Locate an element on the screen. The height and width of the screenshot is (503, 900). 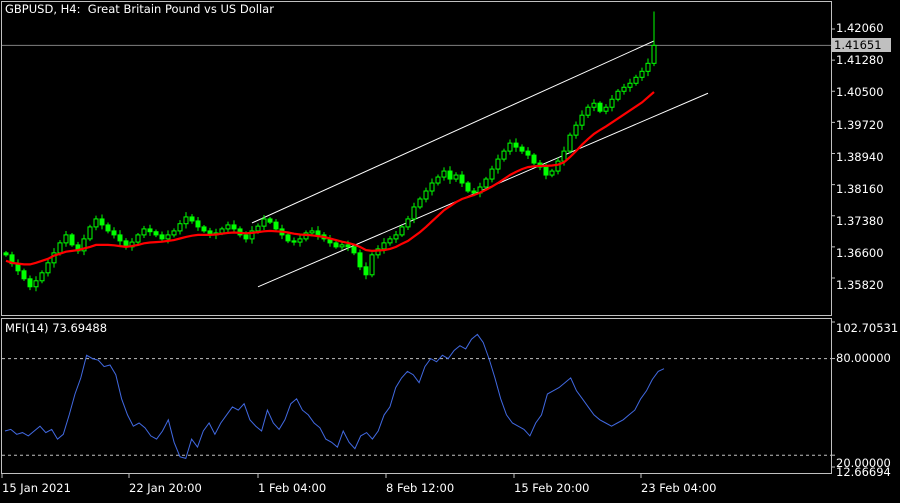
symbol-description: Great Britain Pound vs US Dollar is located at coordinates (180, 9).